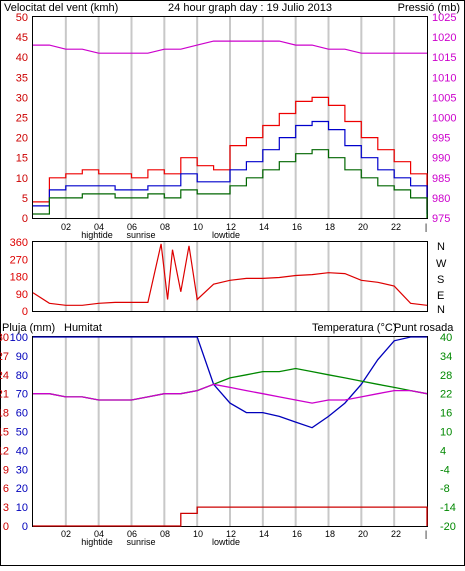 This screenshot has height=571, width=465. I want to click on temperature-axis-title: Temperatura (°C), so click(354, 328).